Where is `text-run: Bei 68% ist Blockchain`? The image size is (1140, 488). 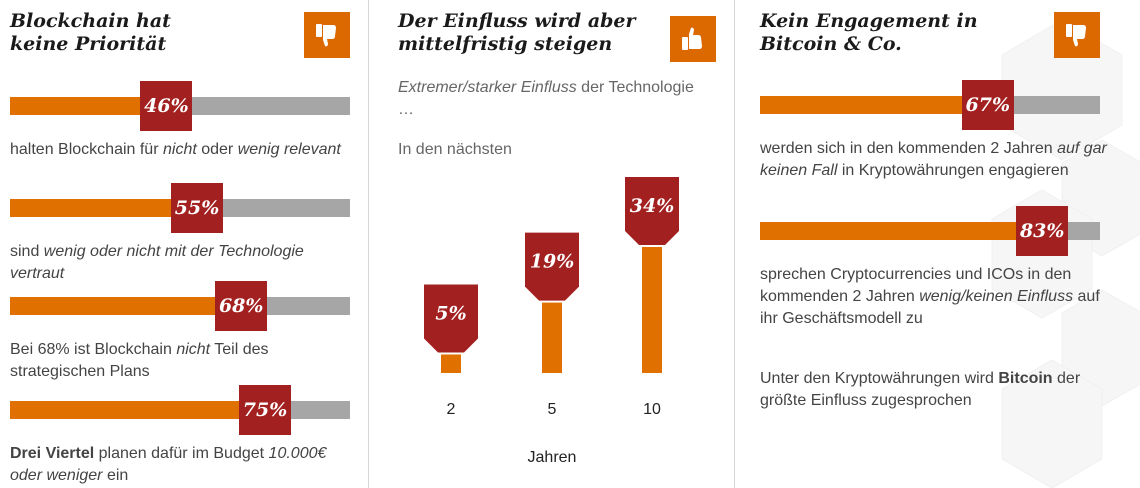 text-run: Bei 68% ist Blockchain is located at coordinates (93, 349).